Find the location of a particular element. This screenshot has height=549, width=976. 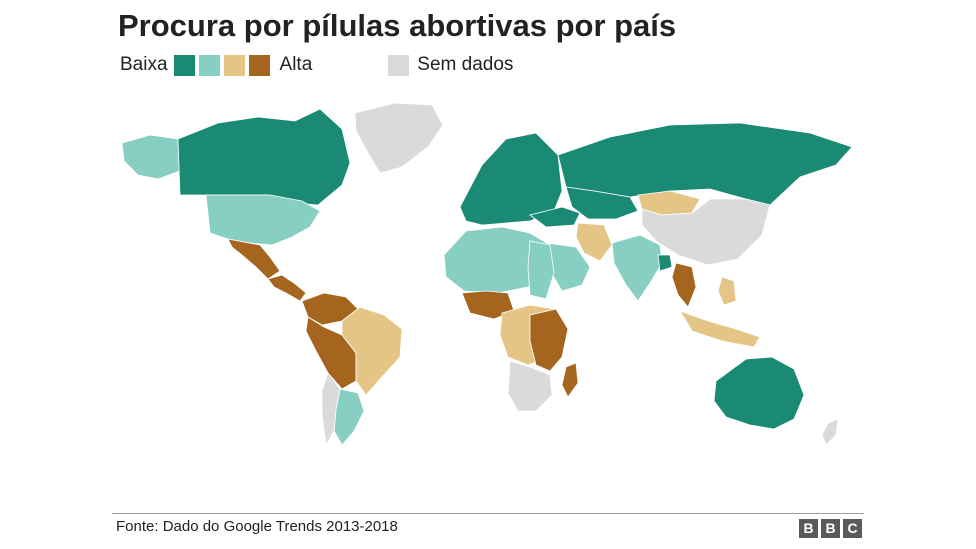

region-thailand is located at coordinates (684, 285).